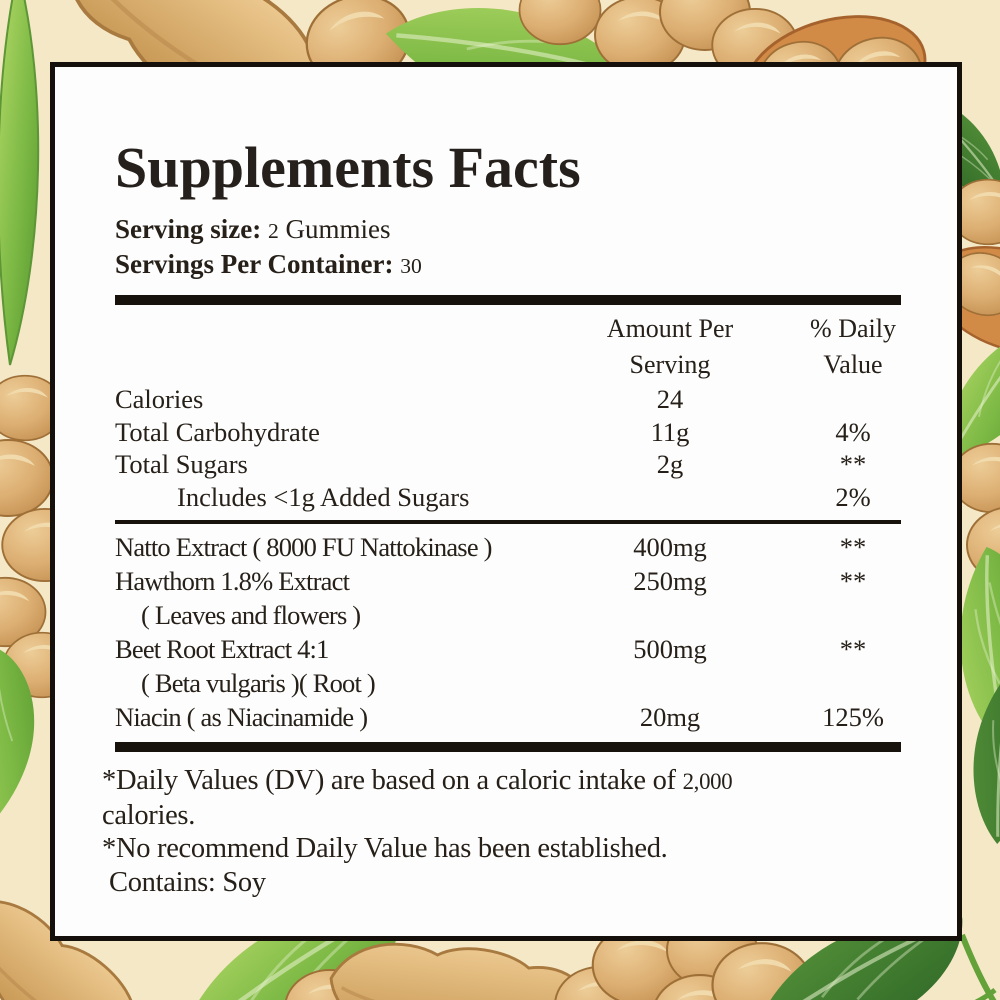  What do you see at coordinates (342, 347) in the screenshot?
I see `header-spacer` at bounding box center [342, 347].